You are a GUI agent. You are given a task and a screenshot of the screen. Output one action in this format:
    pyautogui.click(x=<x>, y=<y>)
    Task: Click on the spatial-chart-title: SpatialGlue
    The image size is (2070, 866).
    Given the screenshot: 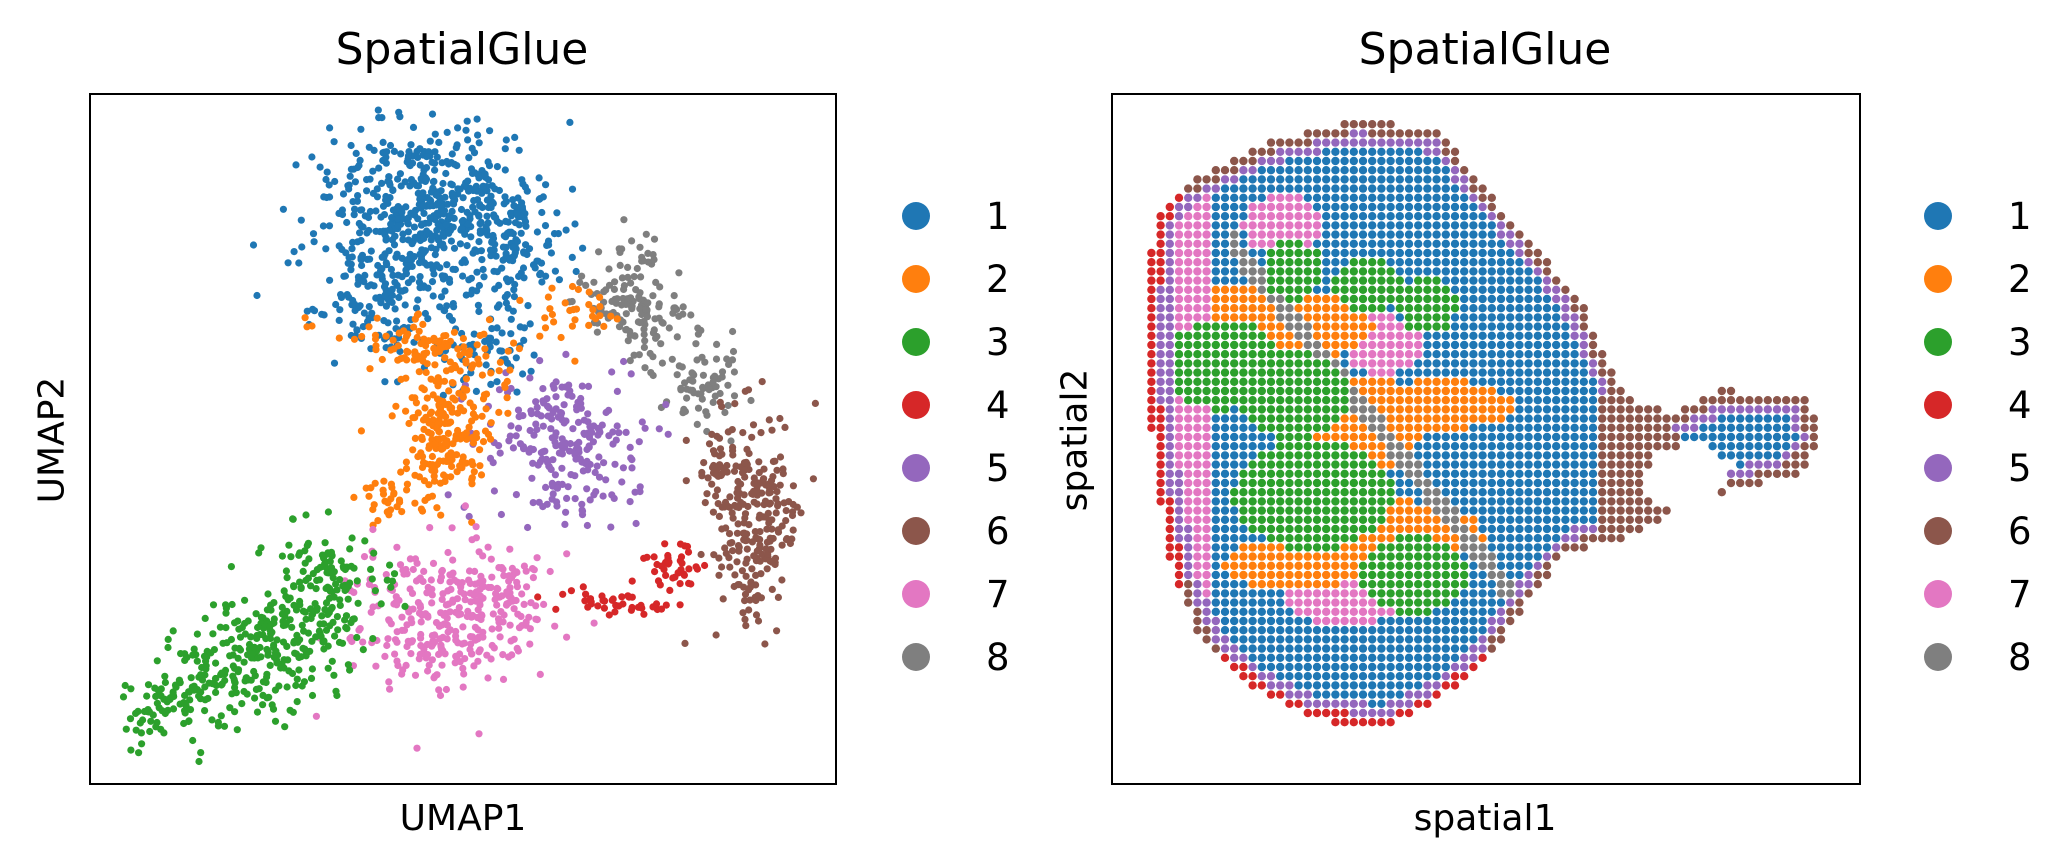 What is the action you would take?
    pyautogui.click(x=1485, y=49)
    